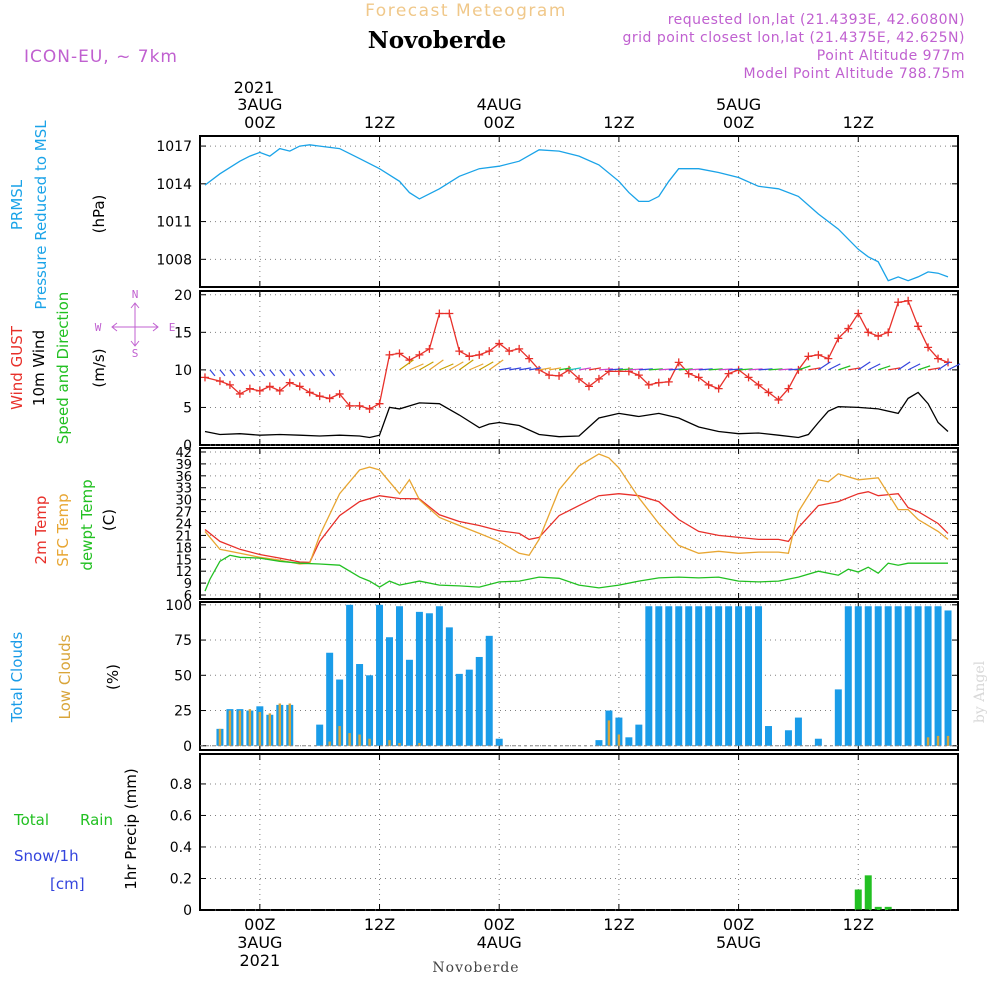 The image size is (1000, 1000). Describe the element at coordinates (31, 820) in the screenshot. I see `total-label: Total` at that location.